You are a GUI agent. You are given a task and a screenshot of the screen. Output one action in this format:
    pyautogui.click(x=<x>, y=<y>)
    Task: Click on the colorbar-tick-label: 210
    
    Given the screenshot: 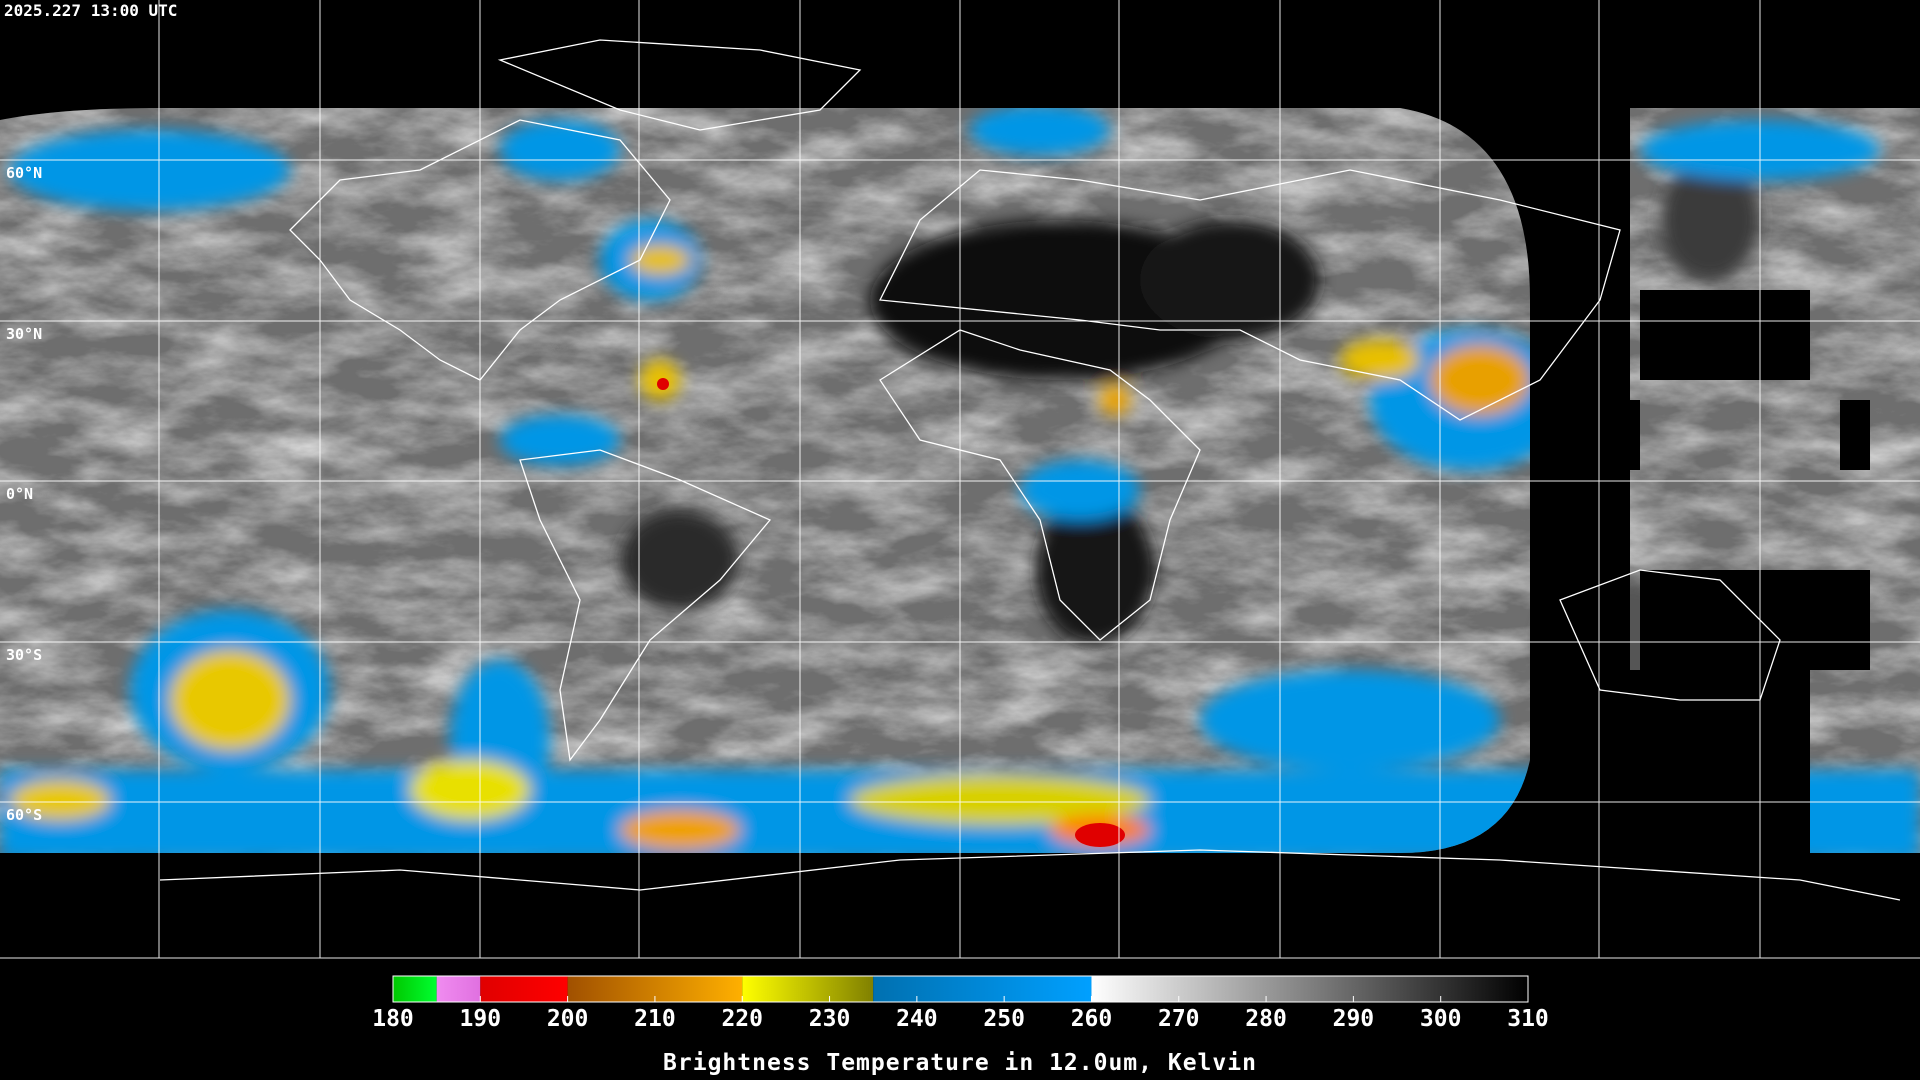 What is the action you would take?
    pyautogui.click(x=655, y=1019)
    